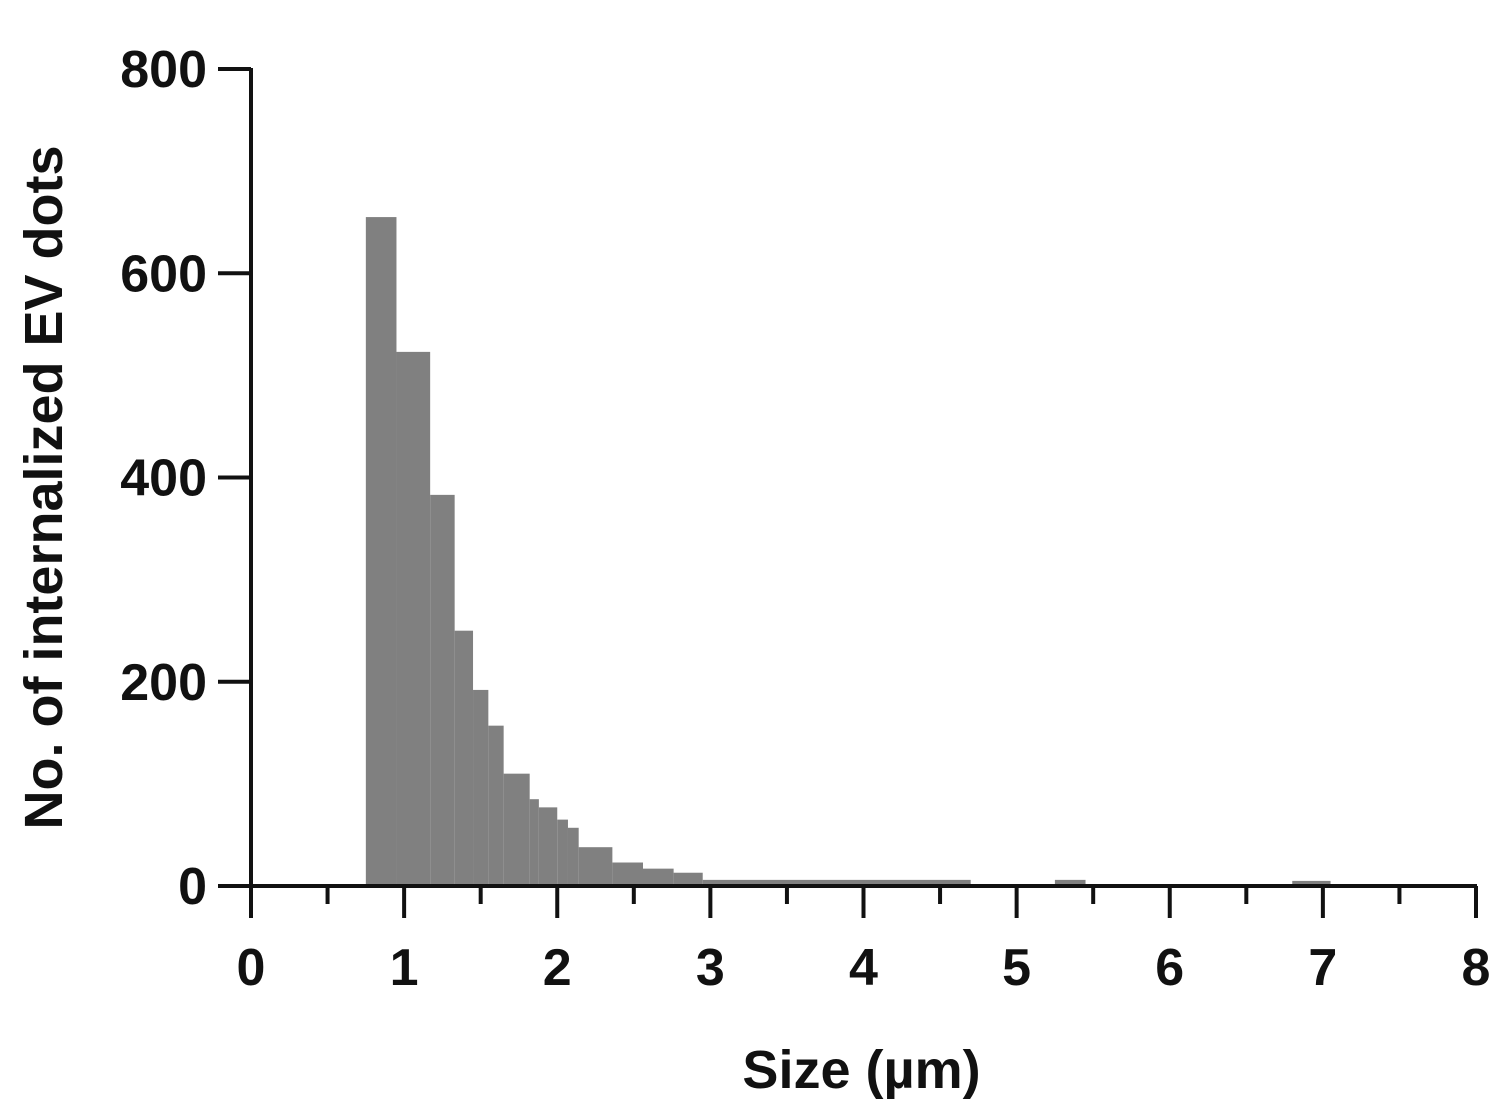  I want to click on y-tick-label: 200, so click(163, 683).